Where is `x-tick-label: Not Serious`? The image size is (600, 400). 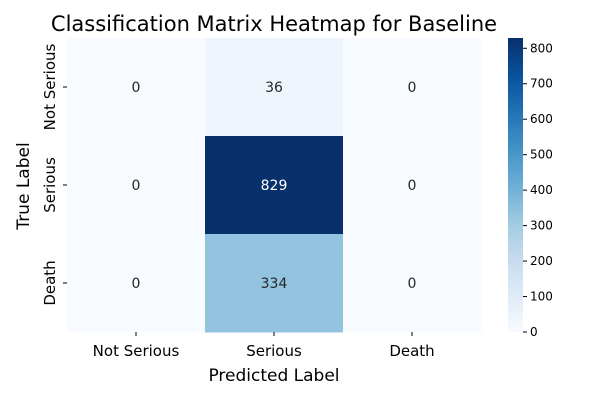
x-tick-label: Not Serious is located at coordinates (136, 351).